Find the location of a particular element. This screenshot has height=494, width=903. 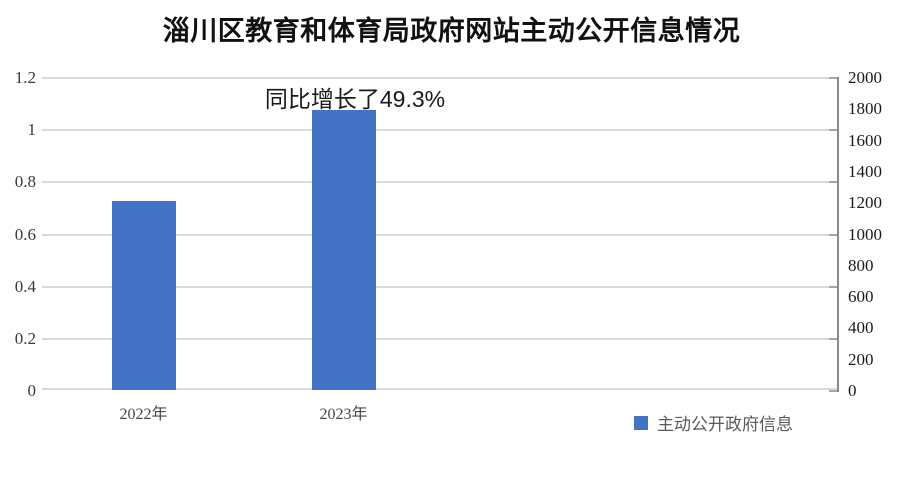

right-axis-line is located at coordinates (838, 234).